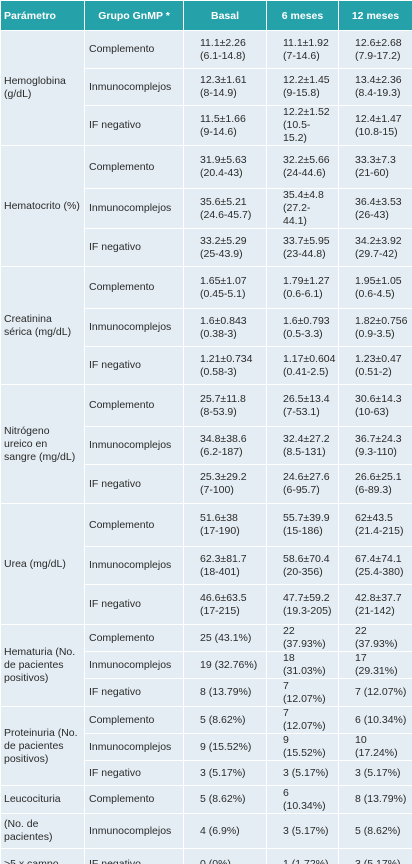  What do you see at coordinates (375, 405) in the screenshot?
I see `value-cell: 30.6±14.3 (10-63)` at bounding box center [375, 405].